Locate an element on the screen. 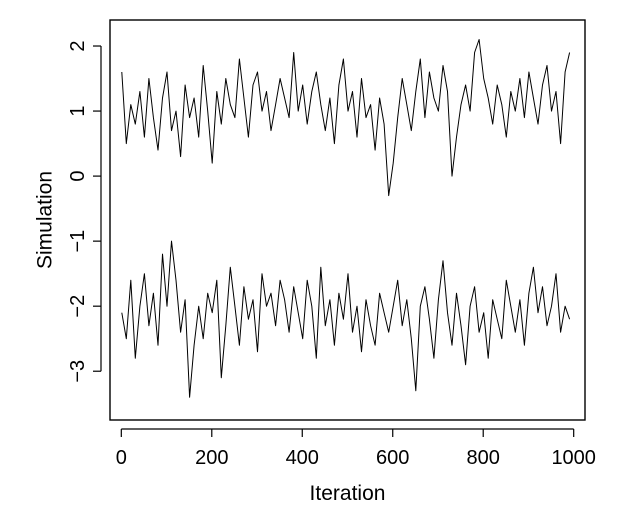 The height and width of the screenshot is (518, 636). y-tick-label: 0 is located at coordinates (78, 176).